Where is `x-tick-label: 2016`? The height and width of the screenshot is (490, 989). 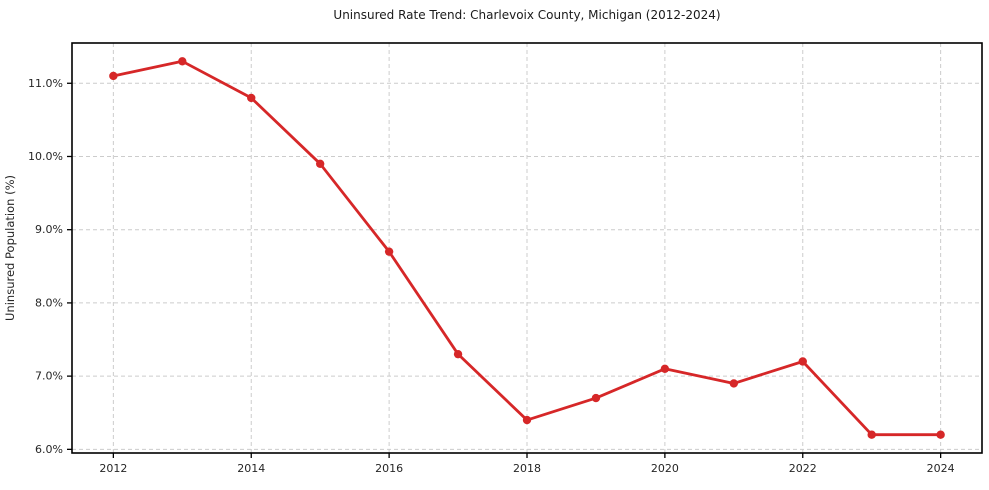
x-tick-label: 2016 is located at coordinates (389, 468).